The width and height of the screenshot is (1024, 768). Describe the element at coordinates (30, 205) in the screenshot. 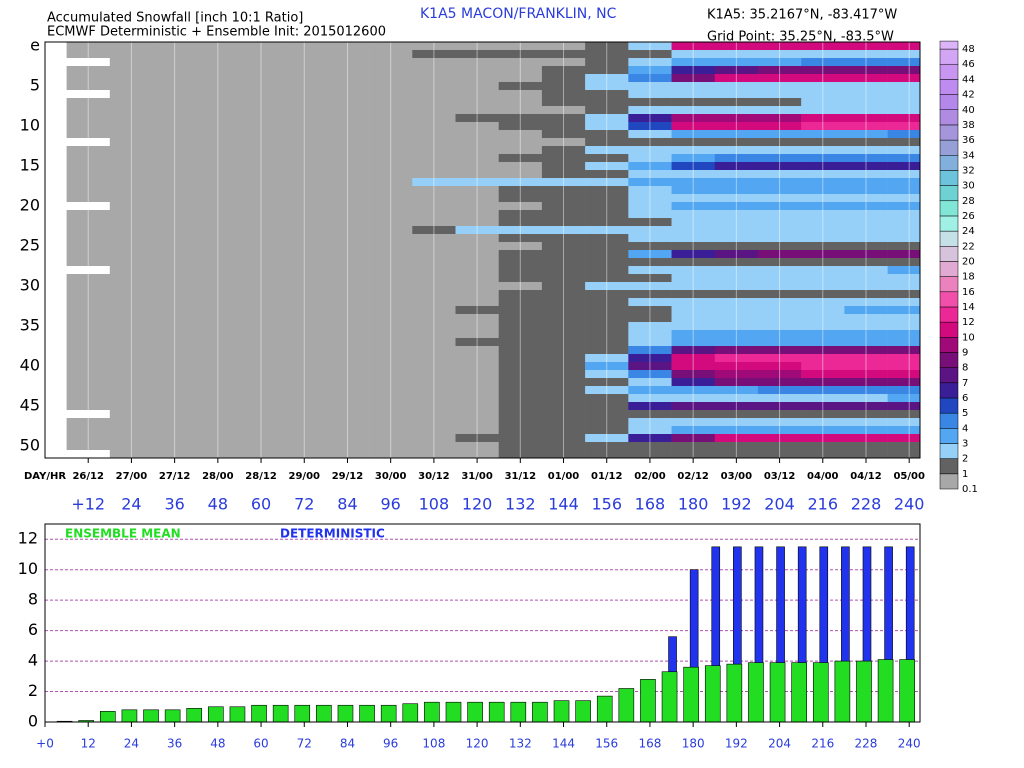

I see `y-tick-label: 20` at that location.